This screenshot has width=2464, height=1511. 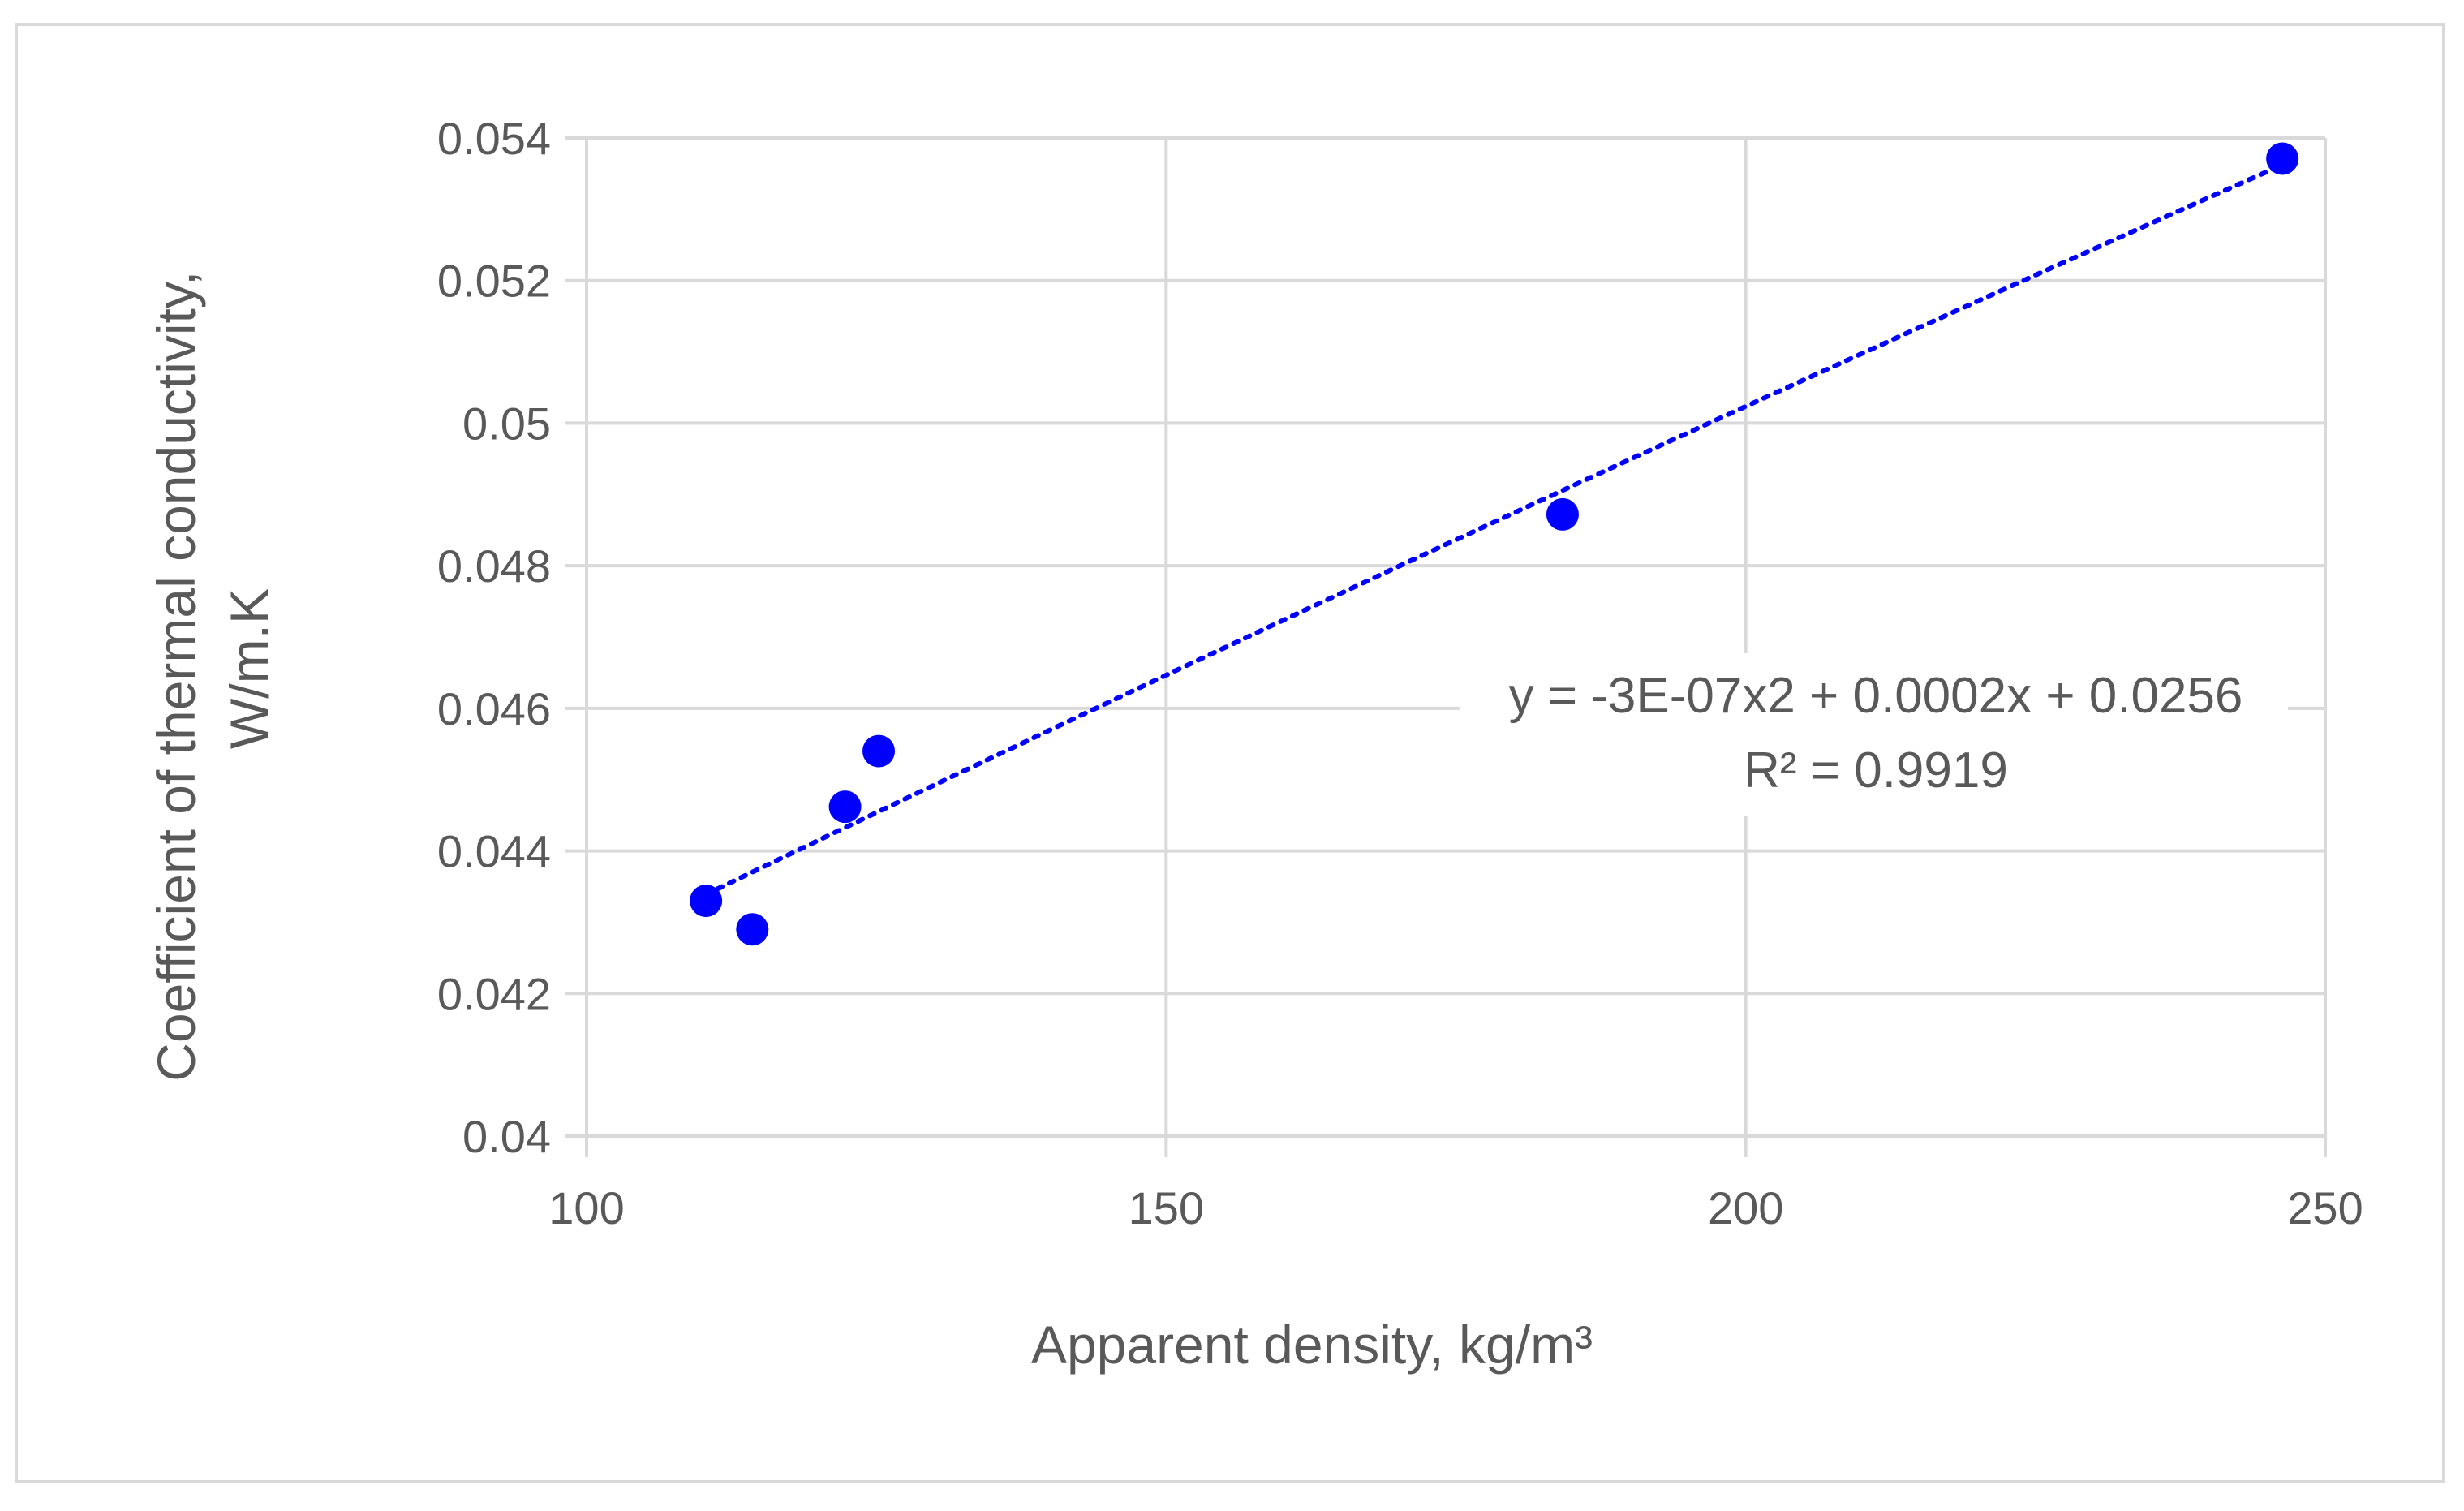 What do you see at coordinates (2325, 1207) in the screenshot?
I see `x-tick-label: 250` at bounding box center [2325, 1207].